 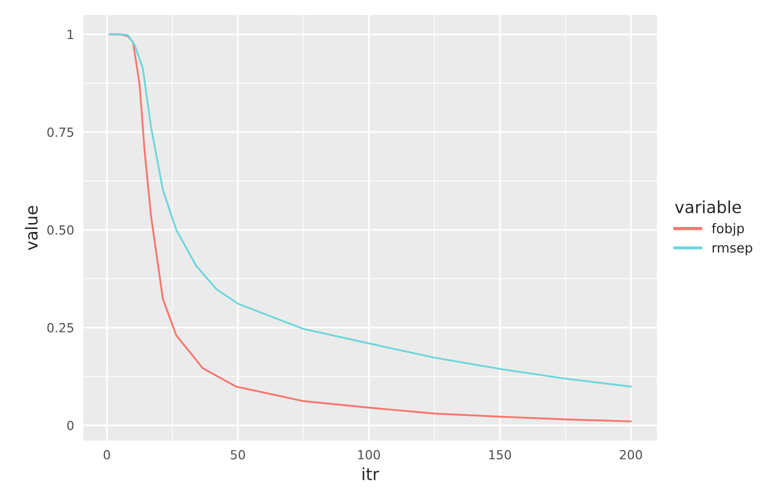 What do you see at coordinates (500, 455) in the screenshot?
I see `x-tick-label: 150` at bounding box center [500, 455].